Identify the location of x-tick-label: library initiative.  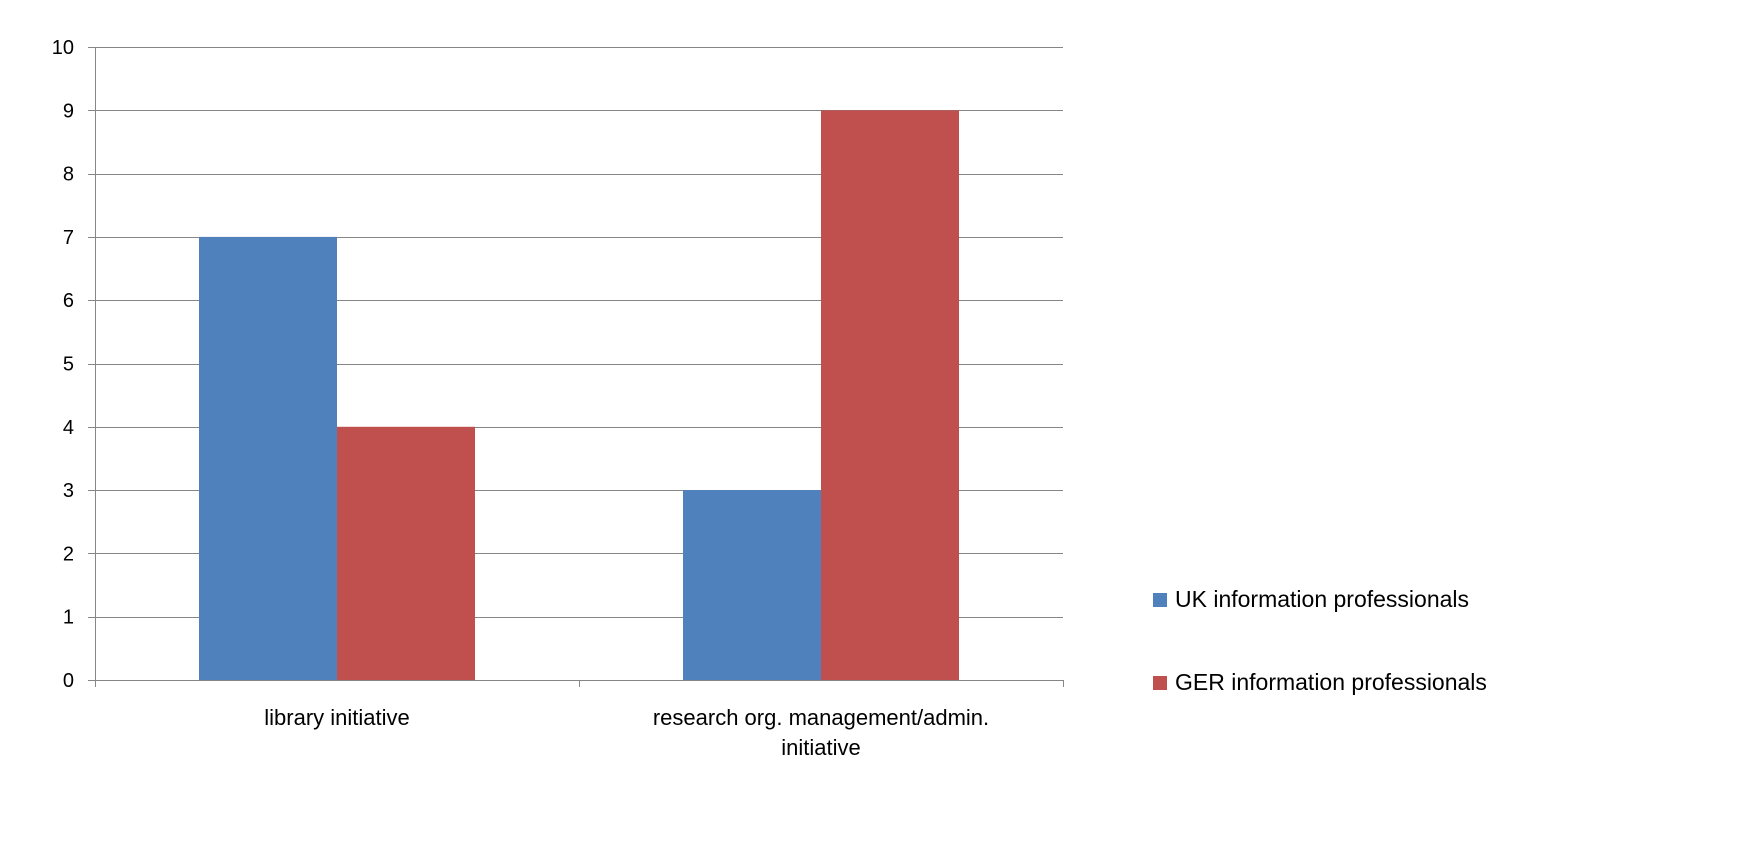
(337, 717).